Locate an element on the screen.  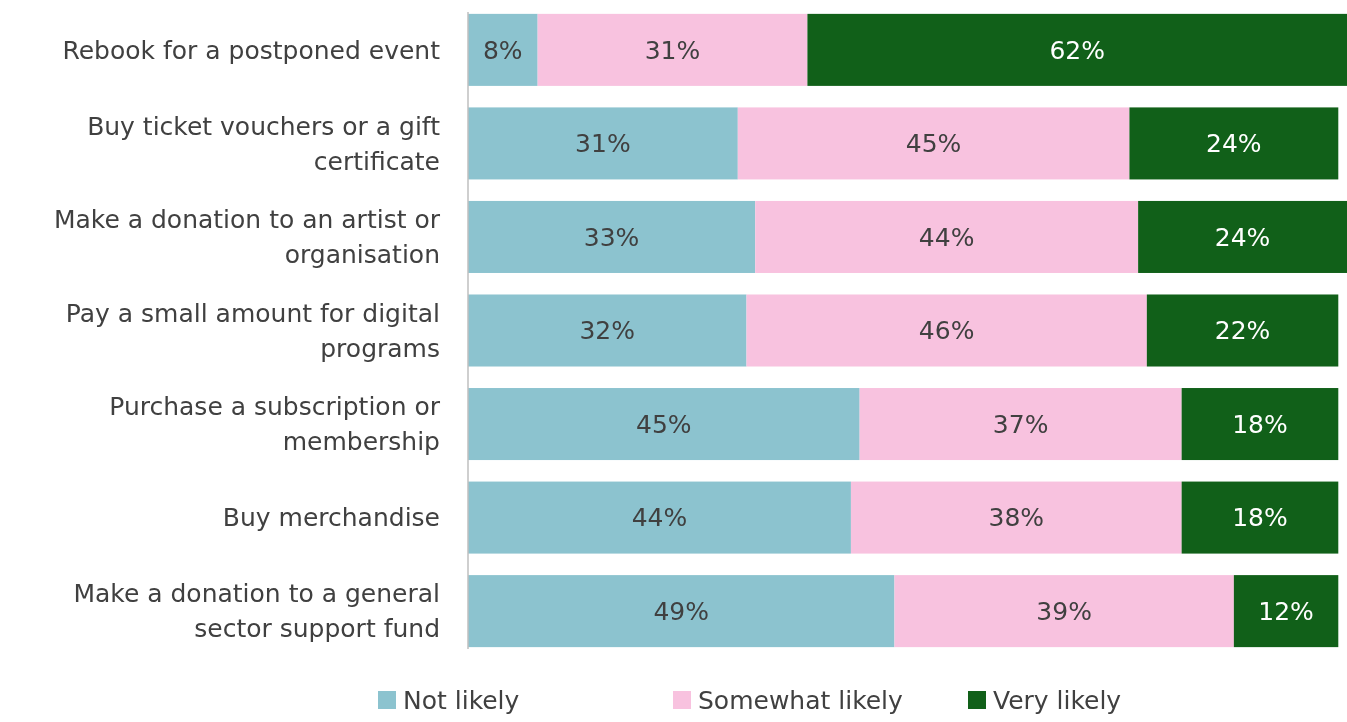
y-tick-label: Purchase a subscription or membership is located at coordinates (275, 424).